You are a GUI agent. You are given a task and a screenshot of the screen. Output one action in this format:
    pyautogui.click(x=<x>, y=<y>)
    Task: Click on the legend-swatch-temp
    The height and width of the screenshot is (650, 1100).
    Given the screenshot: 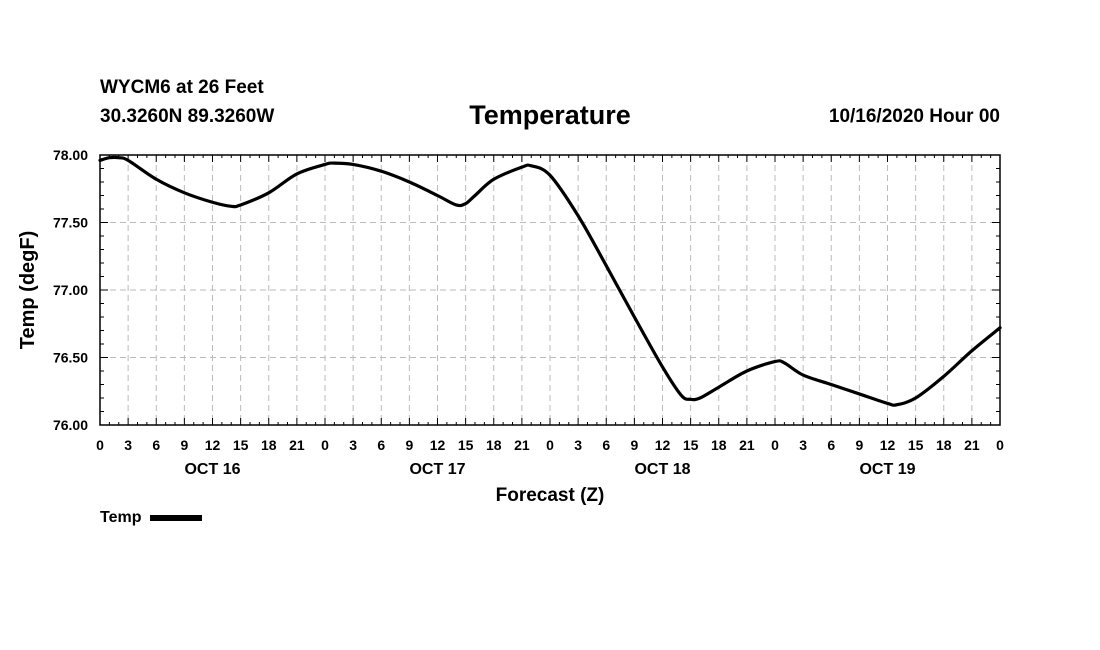 What is the action you would take?
    pyautogui.click(x=176, y=518)
    